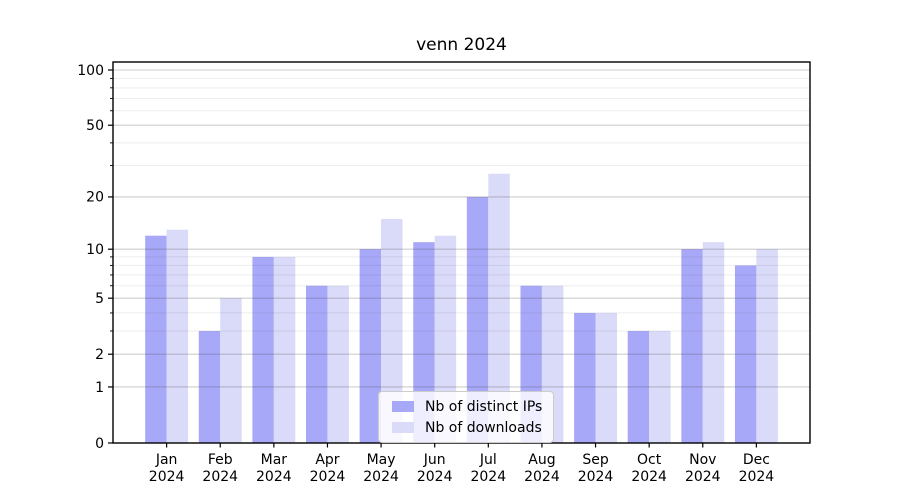 Image resolution: width=900 pixels, height=500 pixels. Describe the element at coordinates (370, 346) in the screenshot. I see `bar-may-nb-of-distinct-ips` at that location.